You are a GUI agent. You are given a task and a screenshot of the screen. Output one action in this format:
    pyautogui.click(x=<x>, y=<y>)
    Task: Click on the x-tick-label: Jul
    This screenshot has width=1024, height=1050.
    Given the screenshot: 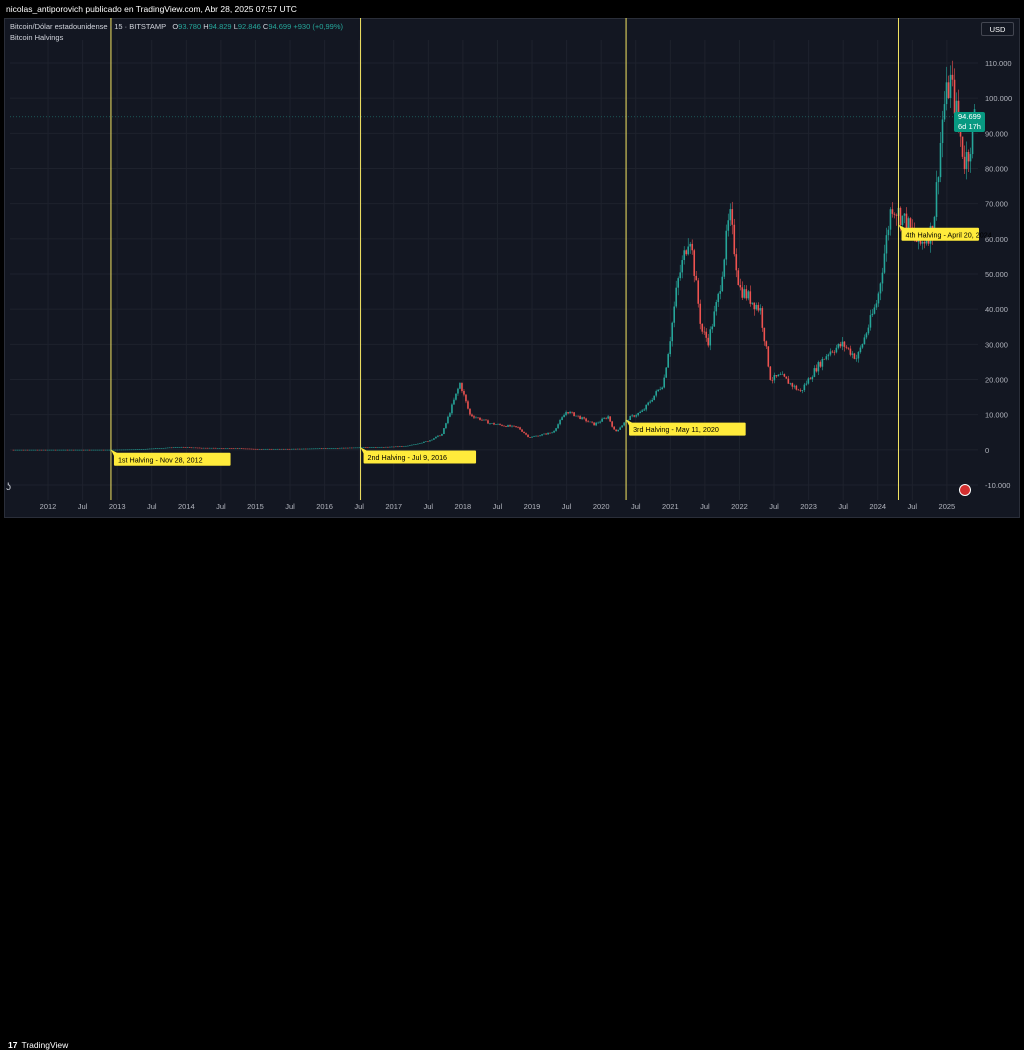 What is the action you would take?
    pyautogui.click(x=567, y=506)
    